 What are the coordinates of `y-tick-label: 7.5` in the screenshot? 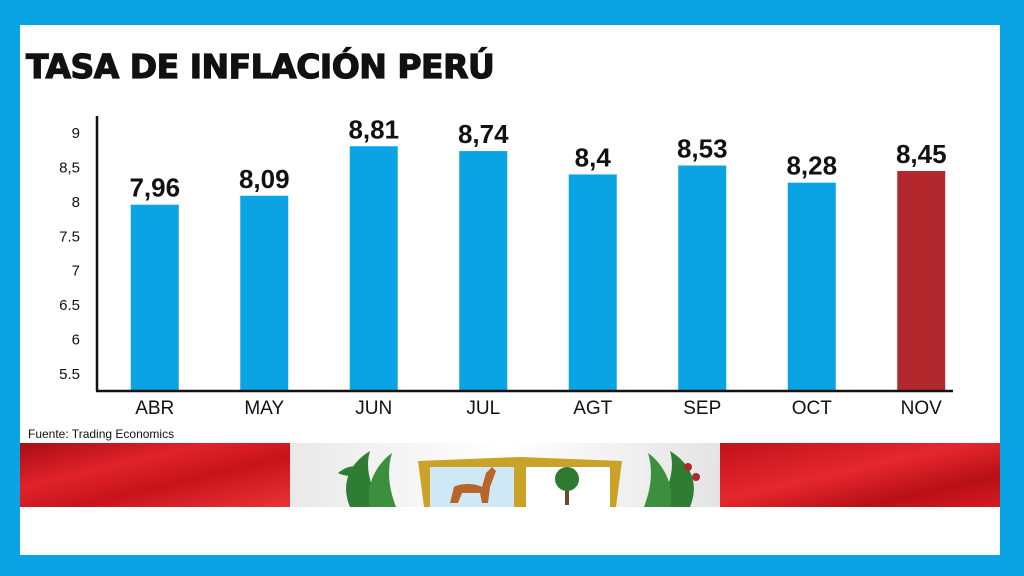 It's located at (69, 236).